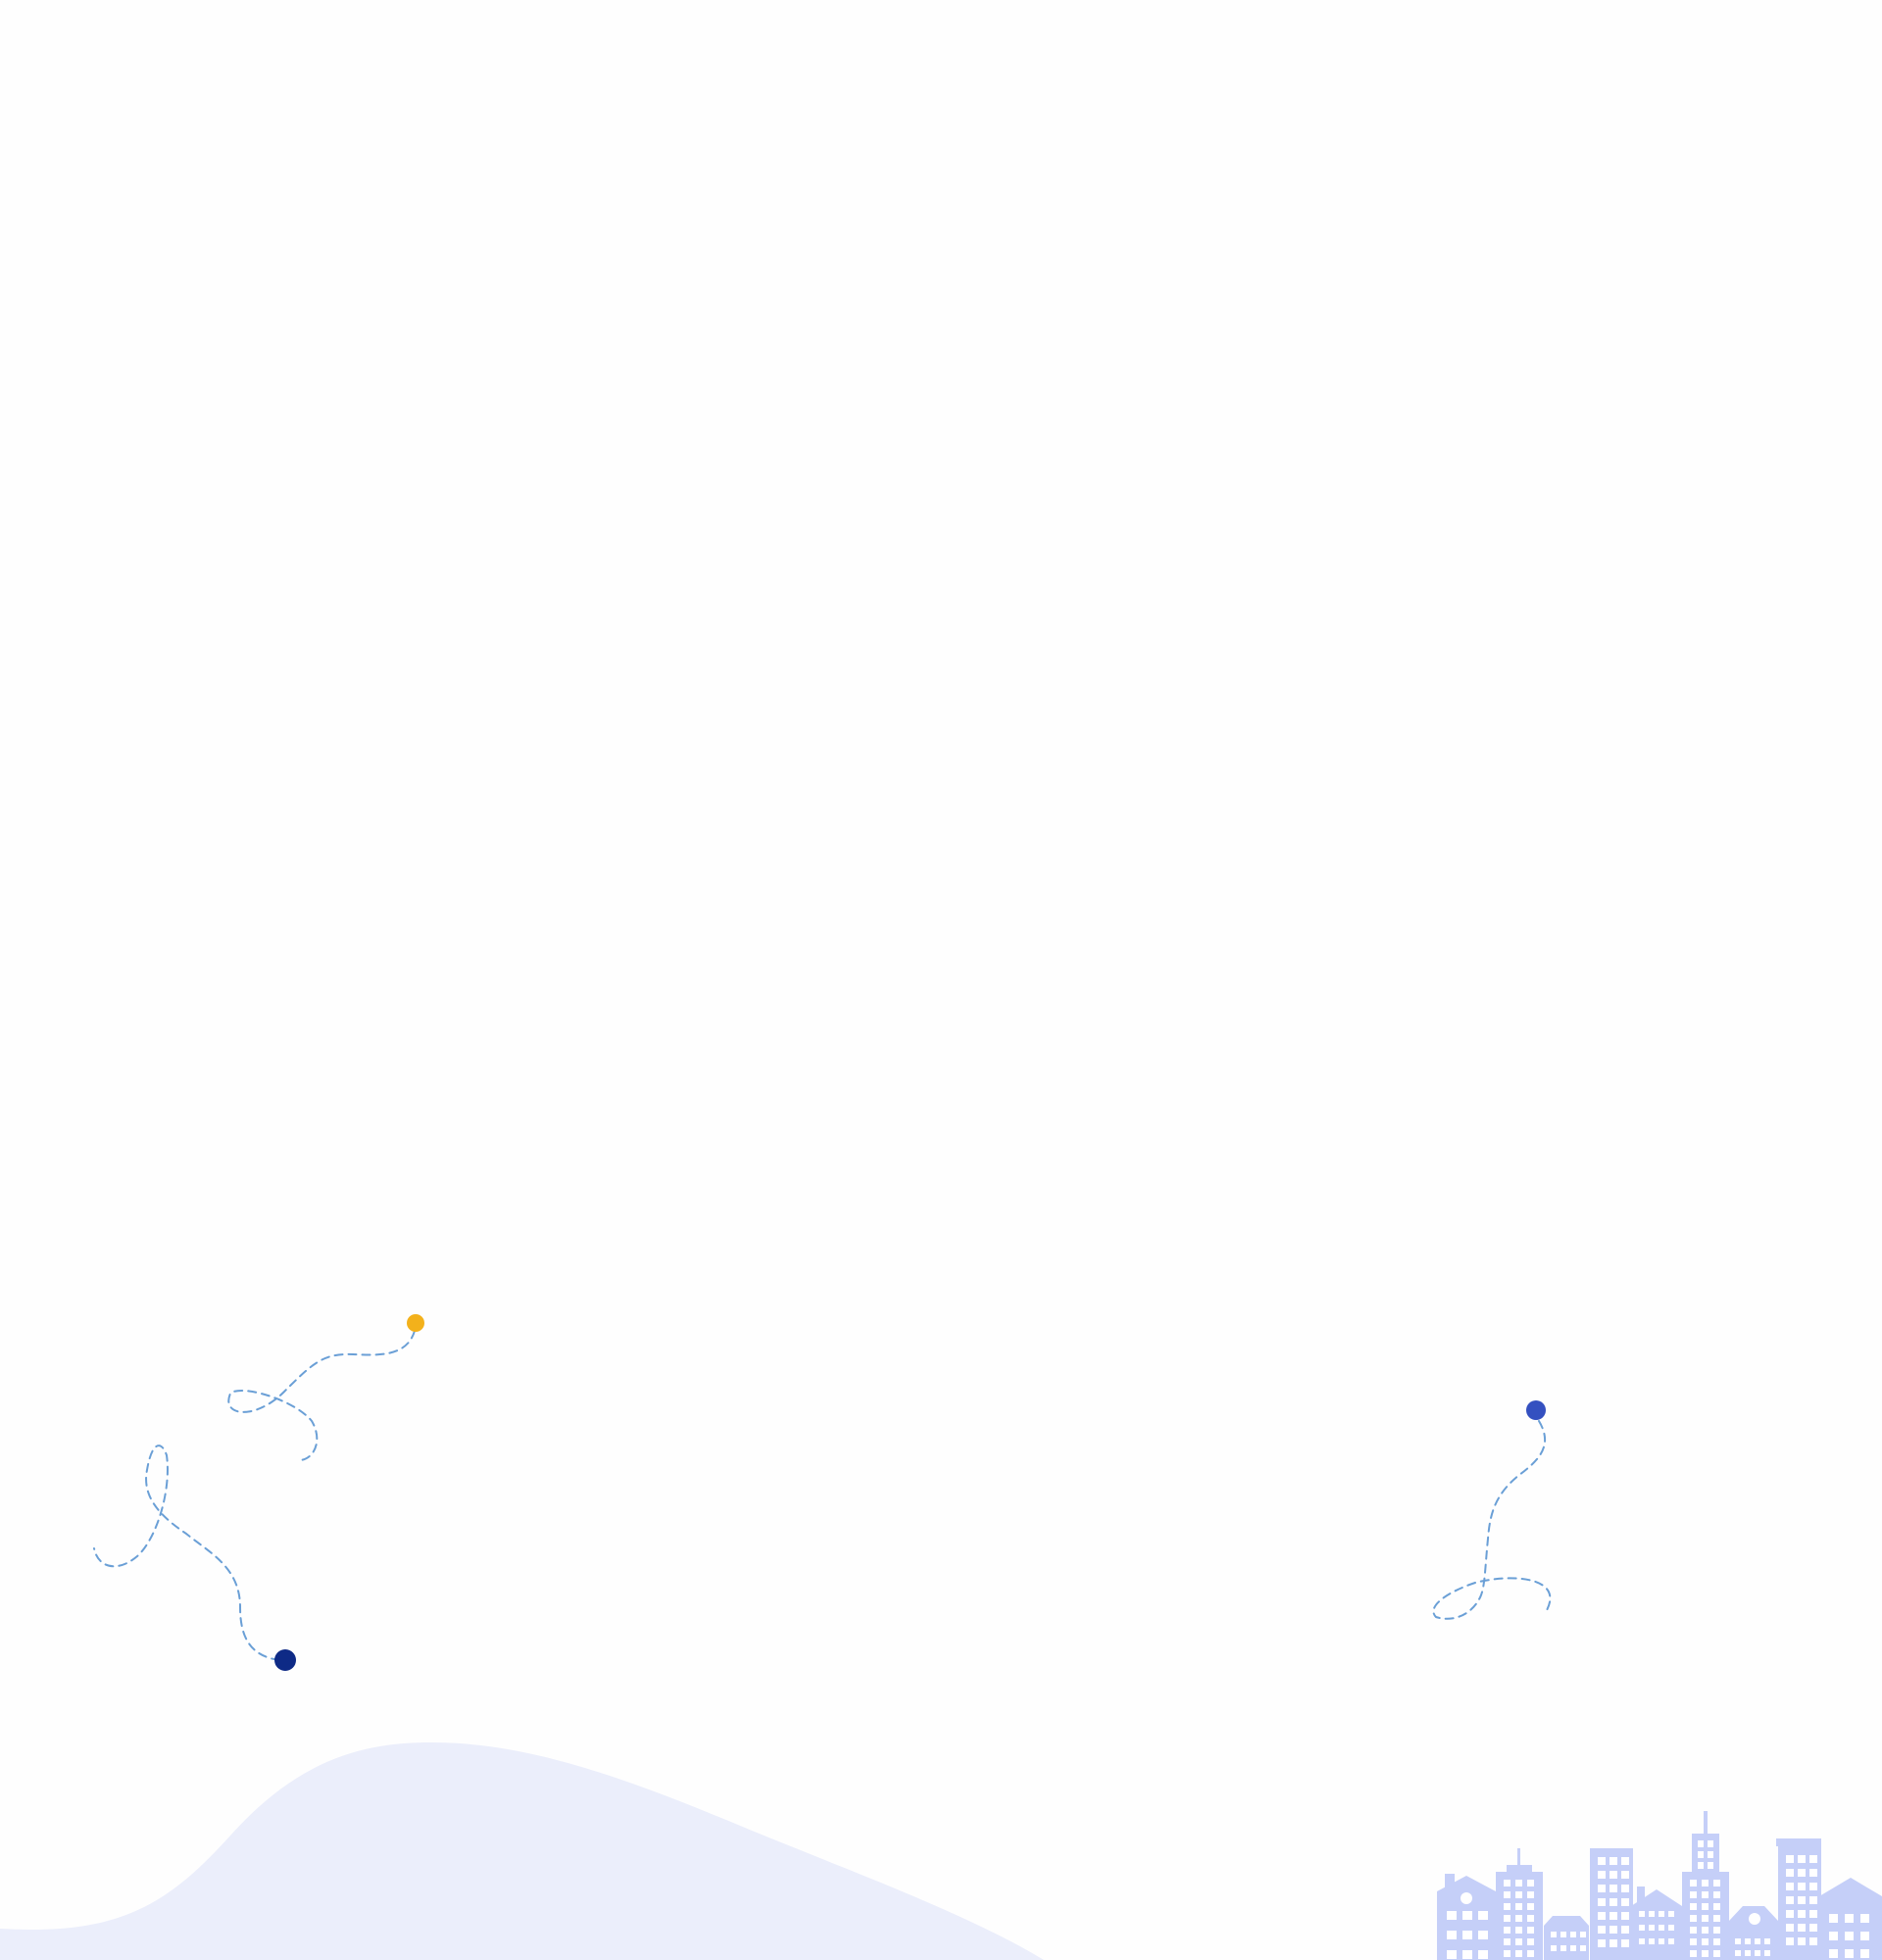 The width and height of the screenshot is (1882, 1960). Describe the element at coordinates (285, 1660) in the screenshot. I see `navy-dot` at that location.